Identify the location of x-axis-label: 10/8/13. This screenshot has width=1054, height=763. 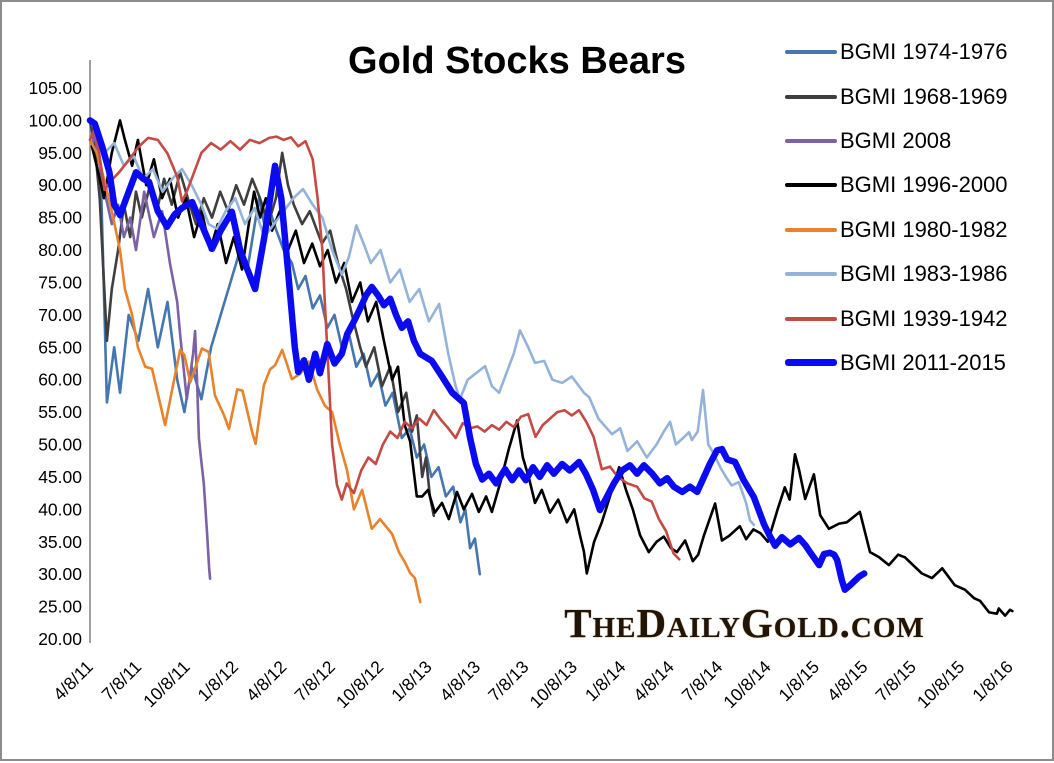
(553, 684).